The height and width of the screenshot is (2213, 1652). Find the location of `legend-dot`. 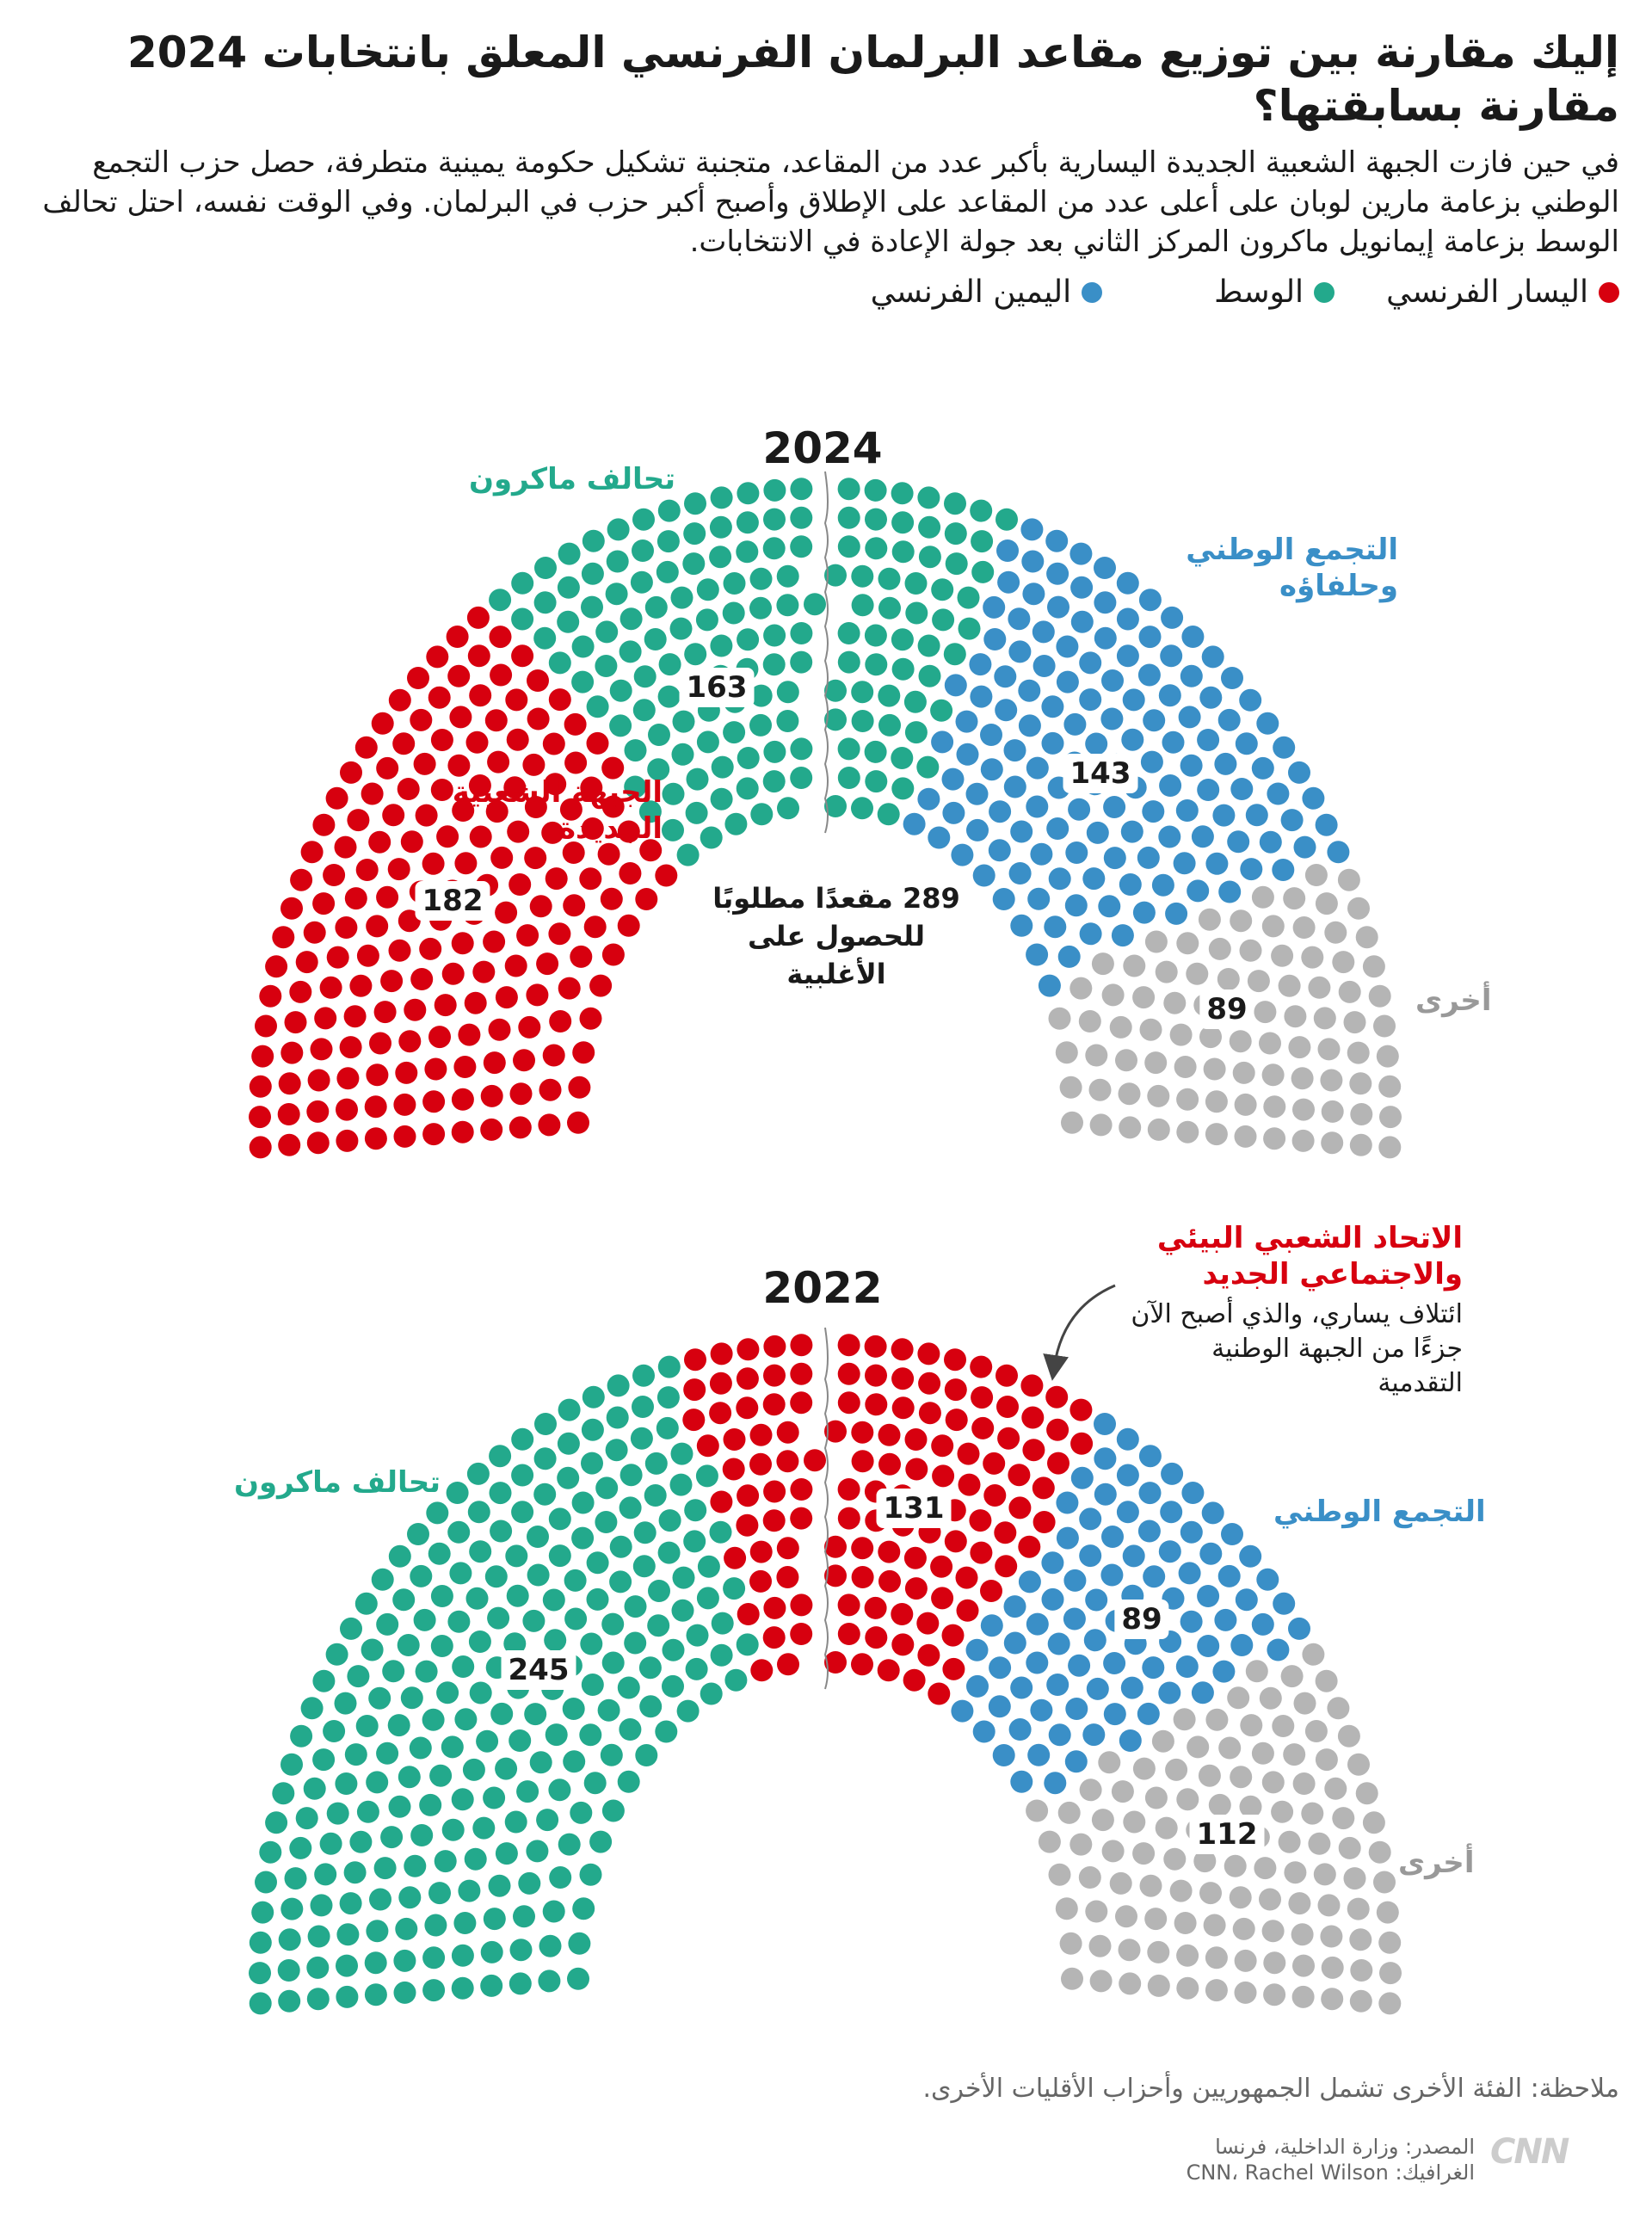

legend-dot is located at coordinates (1324, 292).